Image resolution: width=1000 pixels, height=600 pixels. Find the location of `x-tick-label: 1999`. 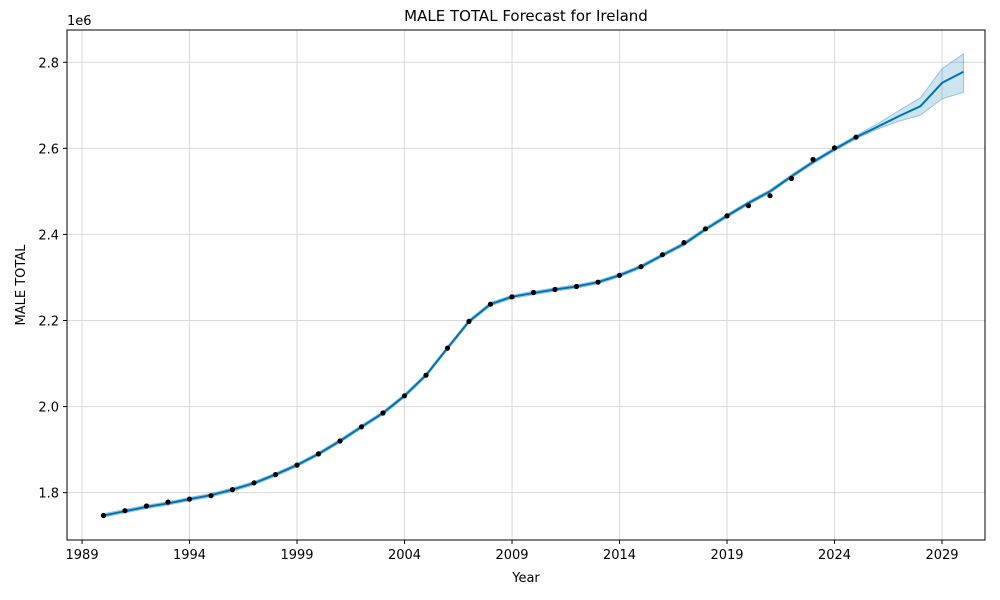

x-tick-label: 1999 is located at coordinates (296, 555).